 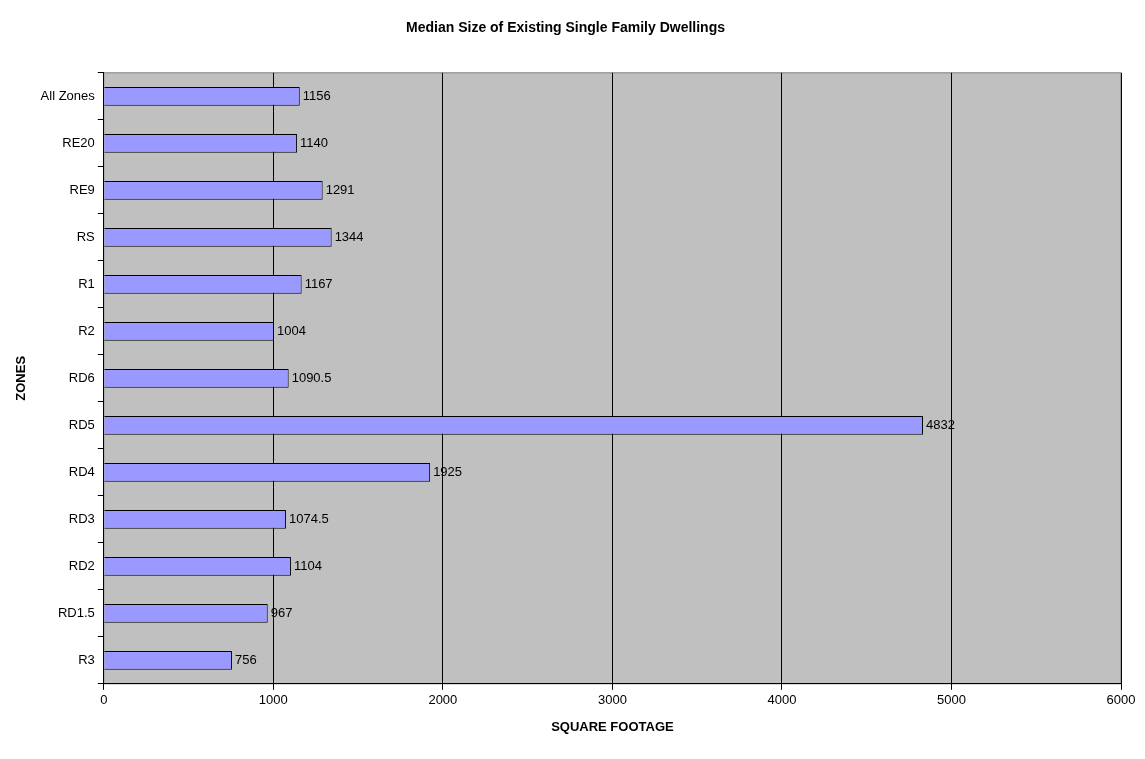 I want to click on chart-title: Median Size of Existing Single Family Dwellings, so click(x=566, y=27).